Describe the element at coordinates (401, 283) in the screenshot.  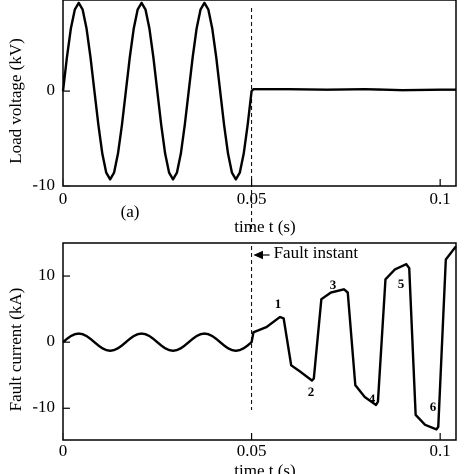
I see `point-label: 5` at that location.